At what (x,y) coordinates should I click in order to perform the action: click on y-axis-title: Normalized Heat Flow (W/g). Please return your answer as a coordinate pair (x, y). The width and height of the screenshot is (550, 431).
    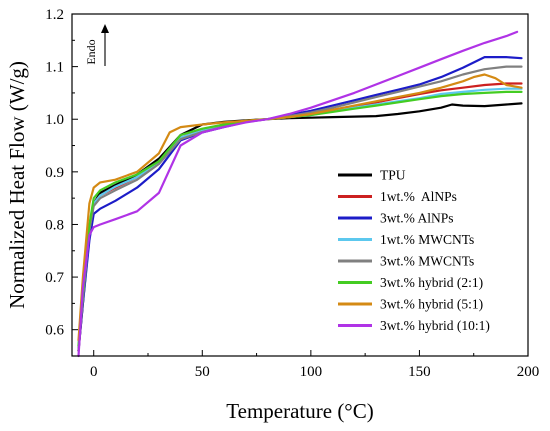
    Looking at the image, I should click on (17, 185).